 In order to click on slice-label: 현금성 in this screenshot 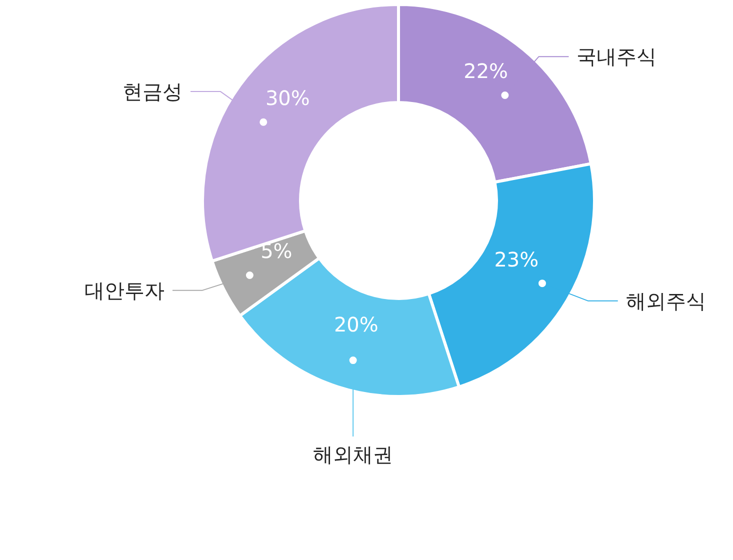, I will do `click(152, 92)`.